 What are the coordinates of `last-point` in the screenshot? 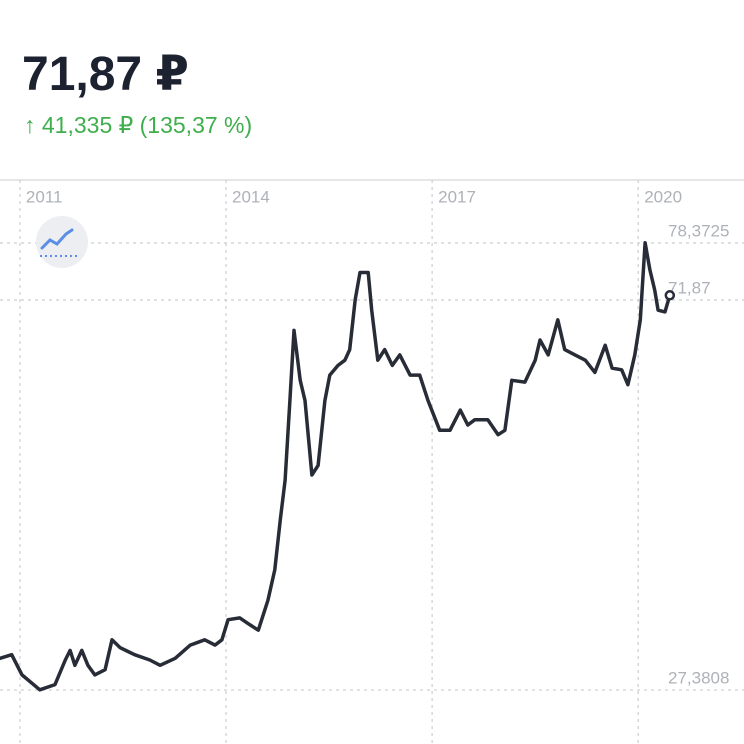 It's located at (670, 295).